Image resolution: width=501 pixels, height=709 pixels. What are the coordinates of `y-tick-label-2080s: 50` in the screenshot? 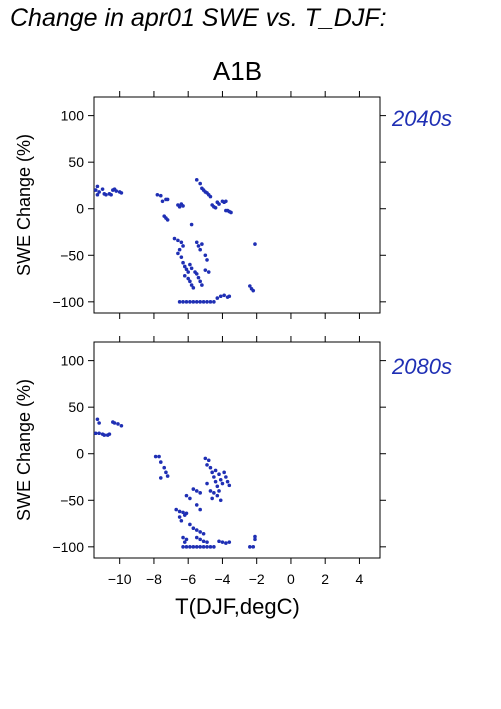 It's located at (76, 407).